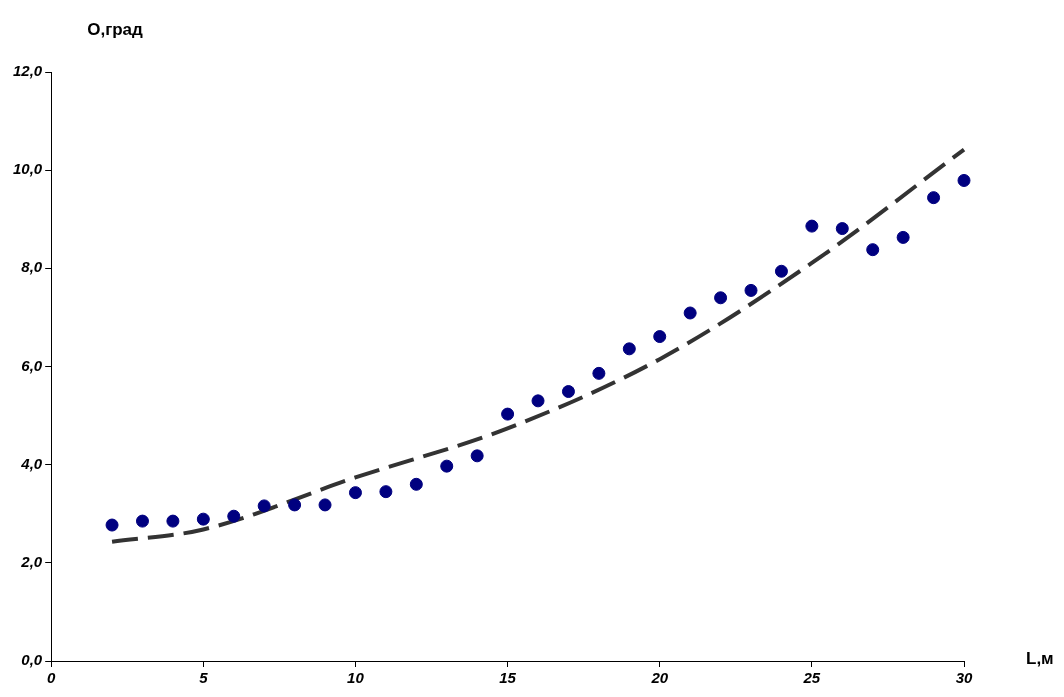 The width and height of the screenshot is (1064, 697). What do you see at coordinates (32, 267) in the screenshot?
I see `y-tick-label: 8,0` at bounding box center [32, 267].